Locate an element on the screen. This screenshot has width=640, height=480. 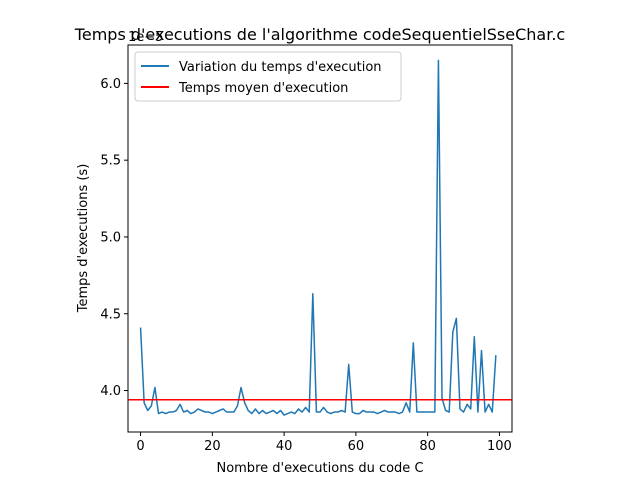
x-tick-label: 40 is located at coordinates (284, 446).